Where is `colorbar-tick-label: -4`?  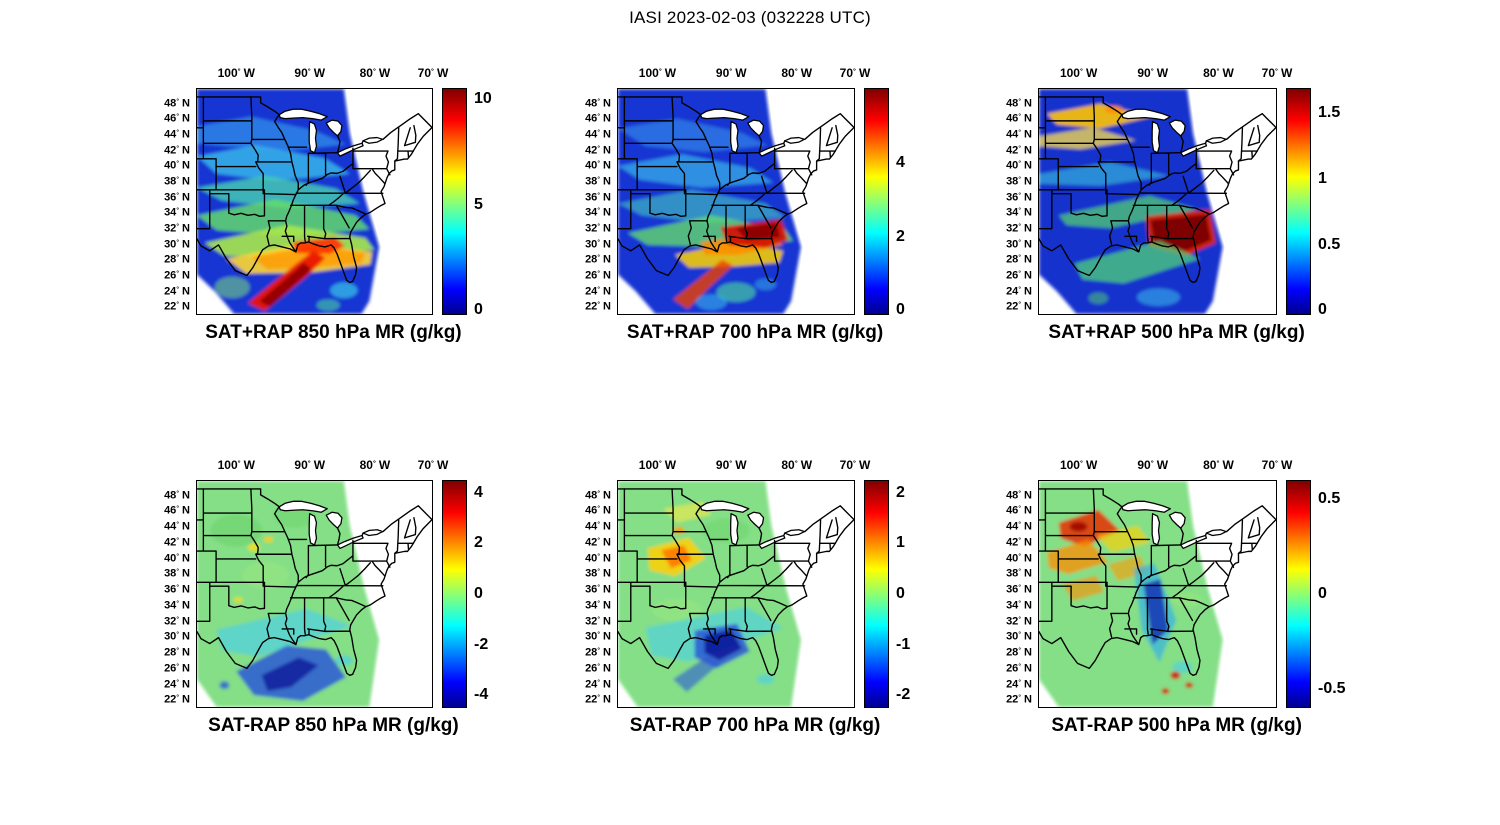 colorbar-tick-label: -4 is located at coordinates (481, 695).